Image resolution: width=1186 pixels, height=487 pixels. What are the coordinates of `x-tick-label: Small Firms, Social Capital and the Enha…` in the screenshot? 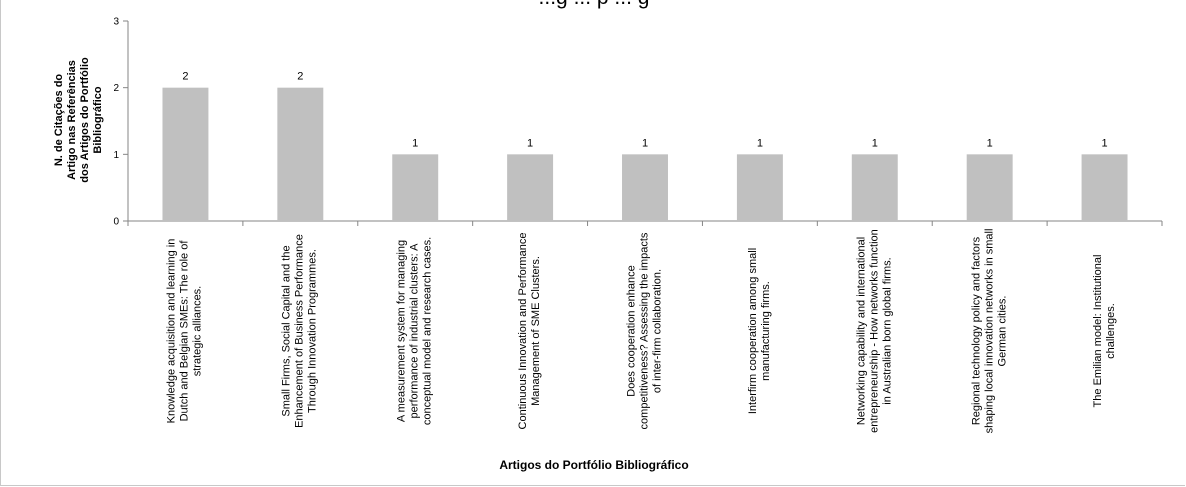 It's located at (299, 331).